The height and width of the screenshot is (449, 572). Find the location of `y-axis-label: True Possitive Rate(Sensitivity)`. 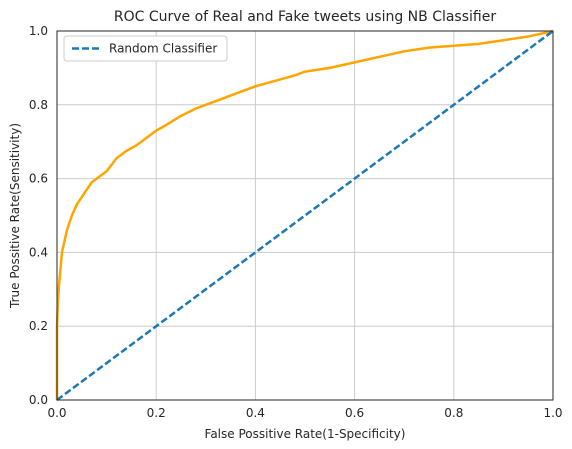

y-axis-label: True Possitive Rate(Sensitivity) is located at coordinates (15, 216).